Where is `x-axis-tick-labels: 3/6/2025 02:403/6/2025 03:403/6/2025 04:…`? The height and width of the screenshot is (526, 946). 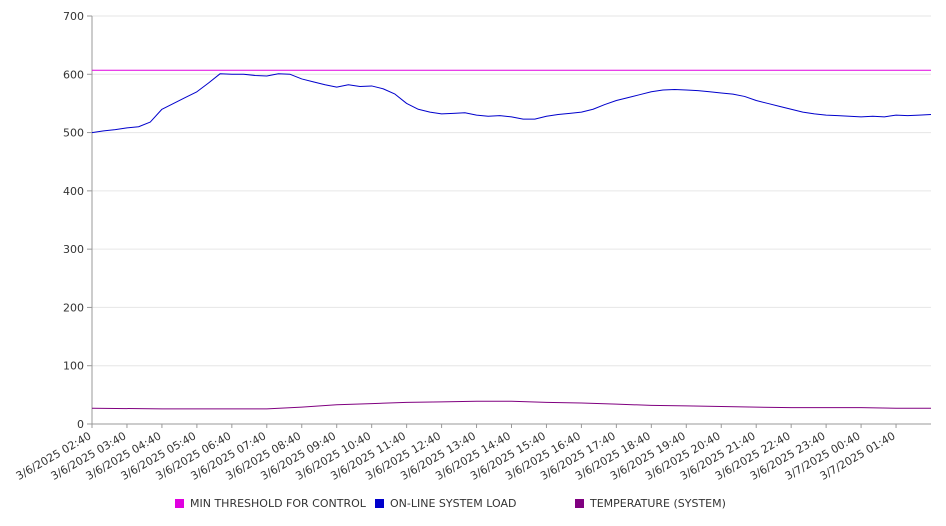 x-axis-tick-labels: 3/6/2025 02:403/6/2025 03:403/6/2025 04:… is located at coordinates (456, 456).